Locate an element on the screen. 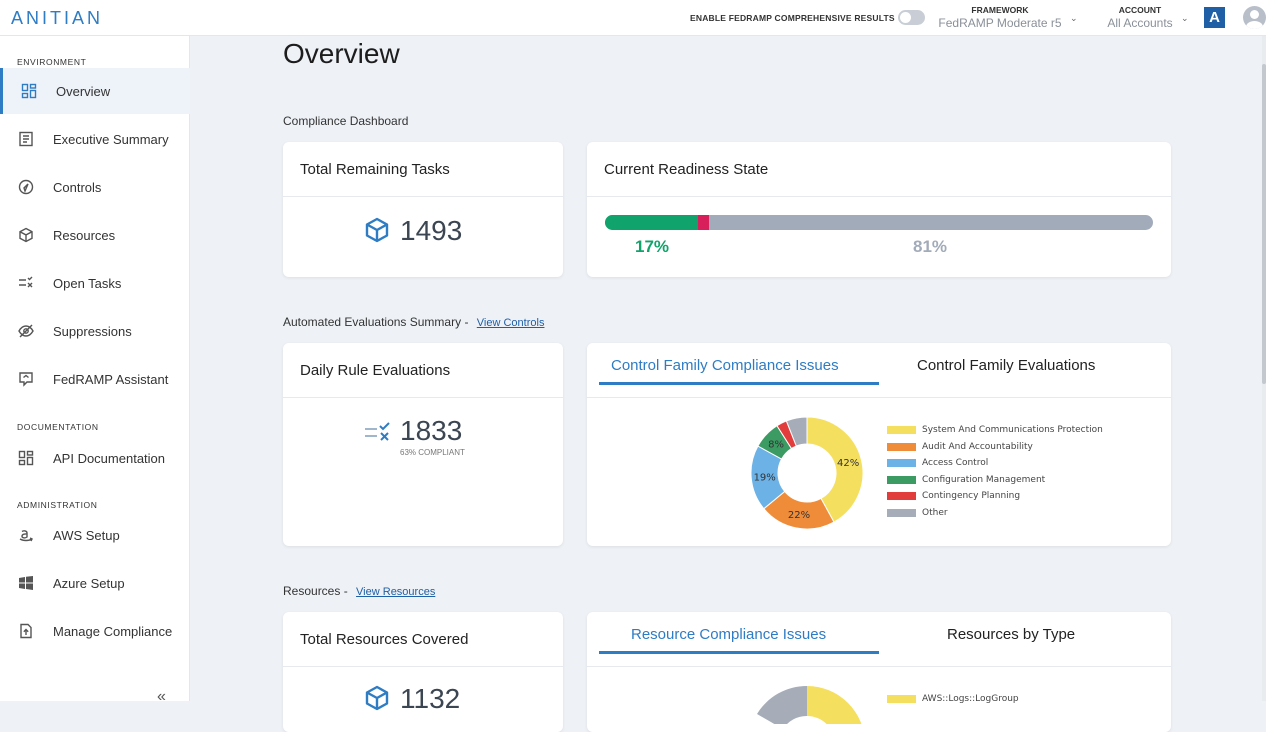  legend-item: Audit And Accountability is located at coordinates (960, 447).